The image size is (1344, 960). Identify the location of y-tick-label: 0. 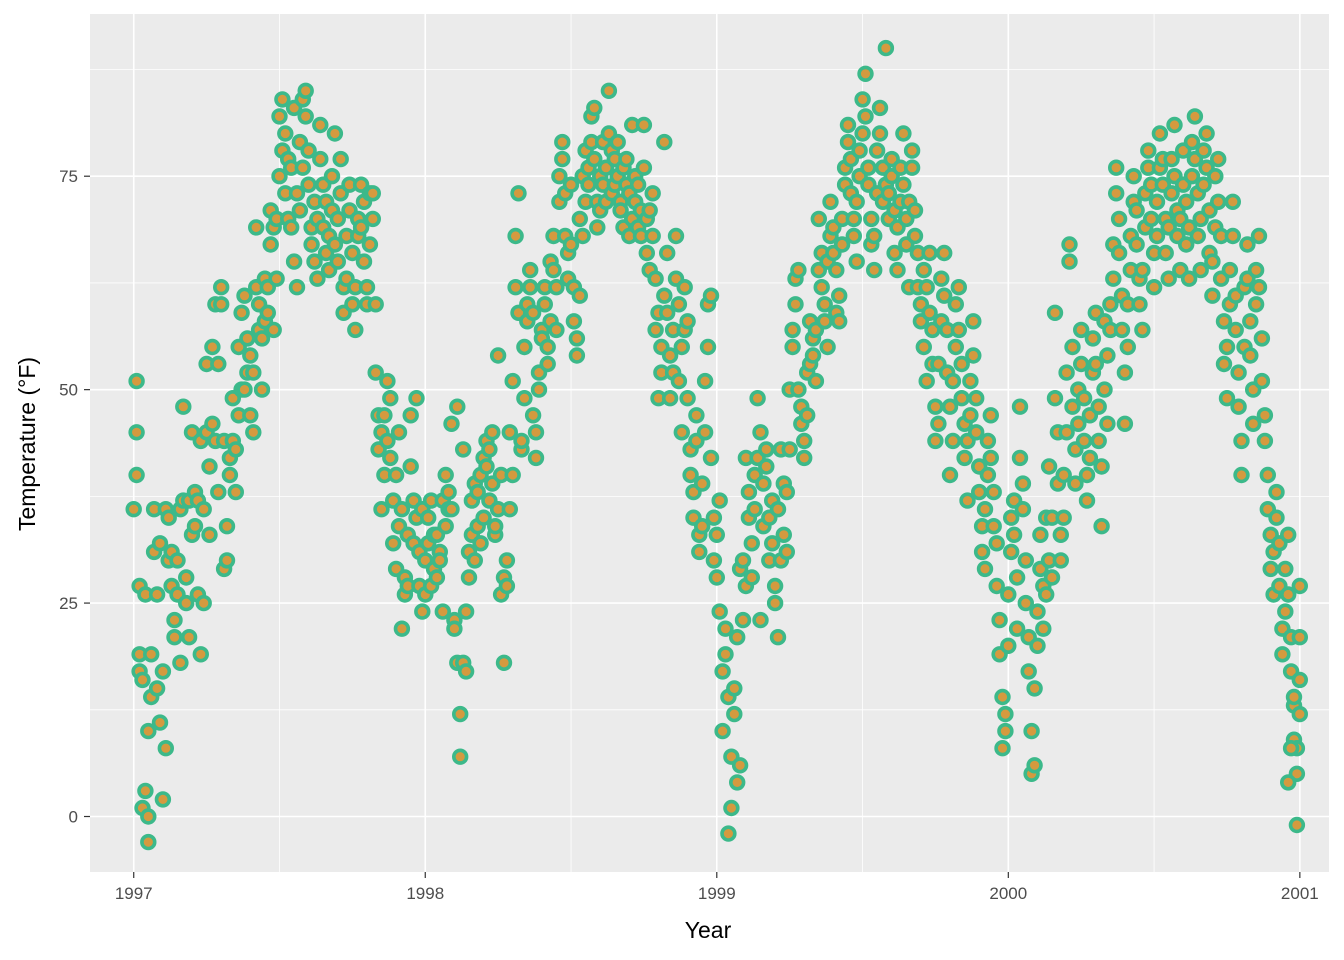
(73, 817).